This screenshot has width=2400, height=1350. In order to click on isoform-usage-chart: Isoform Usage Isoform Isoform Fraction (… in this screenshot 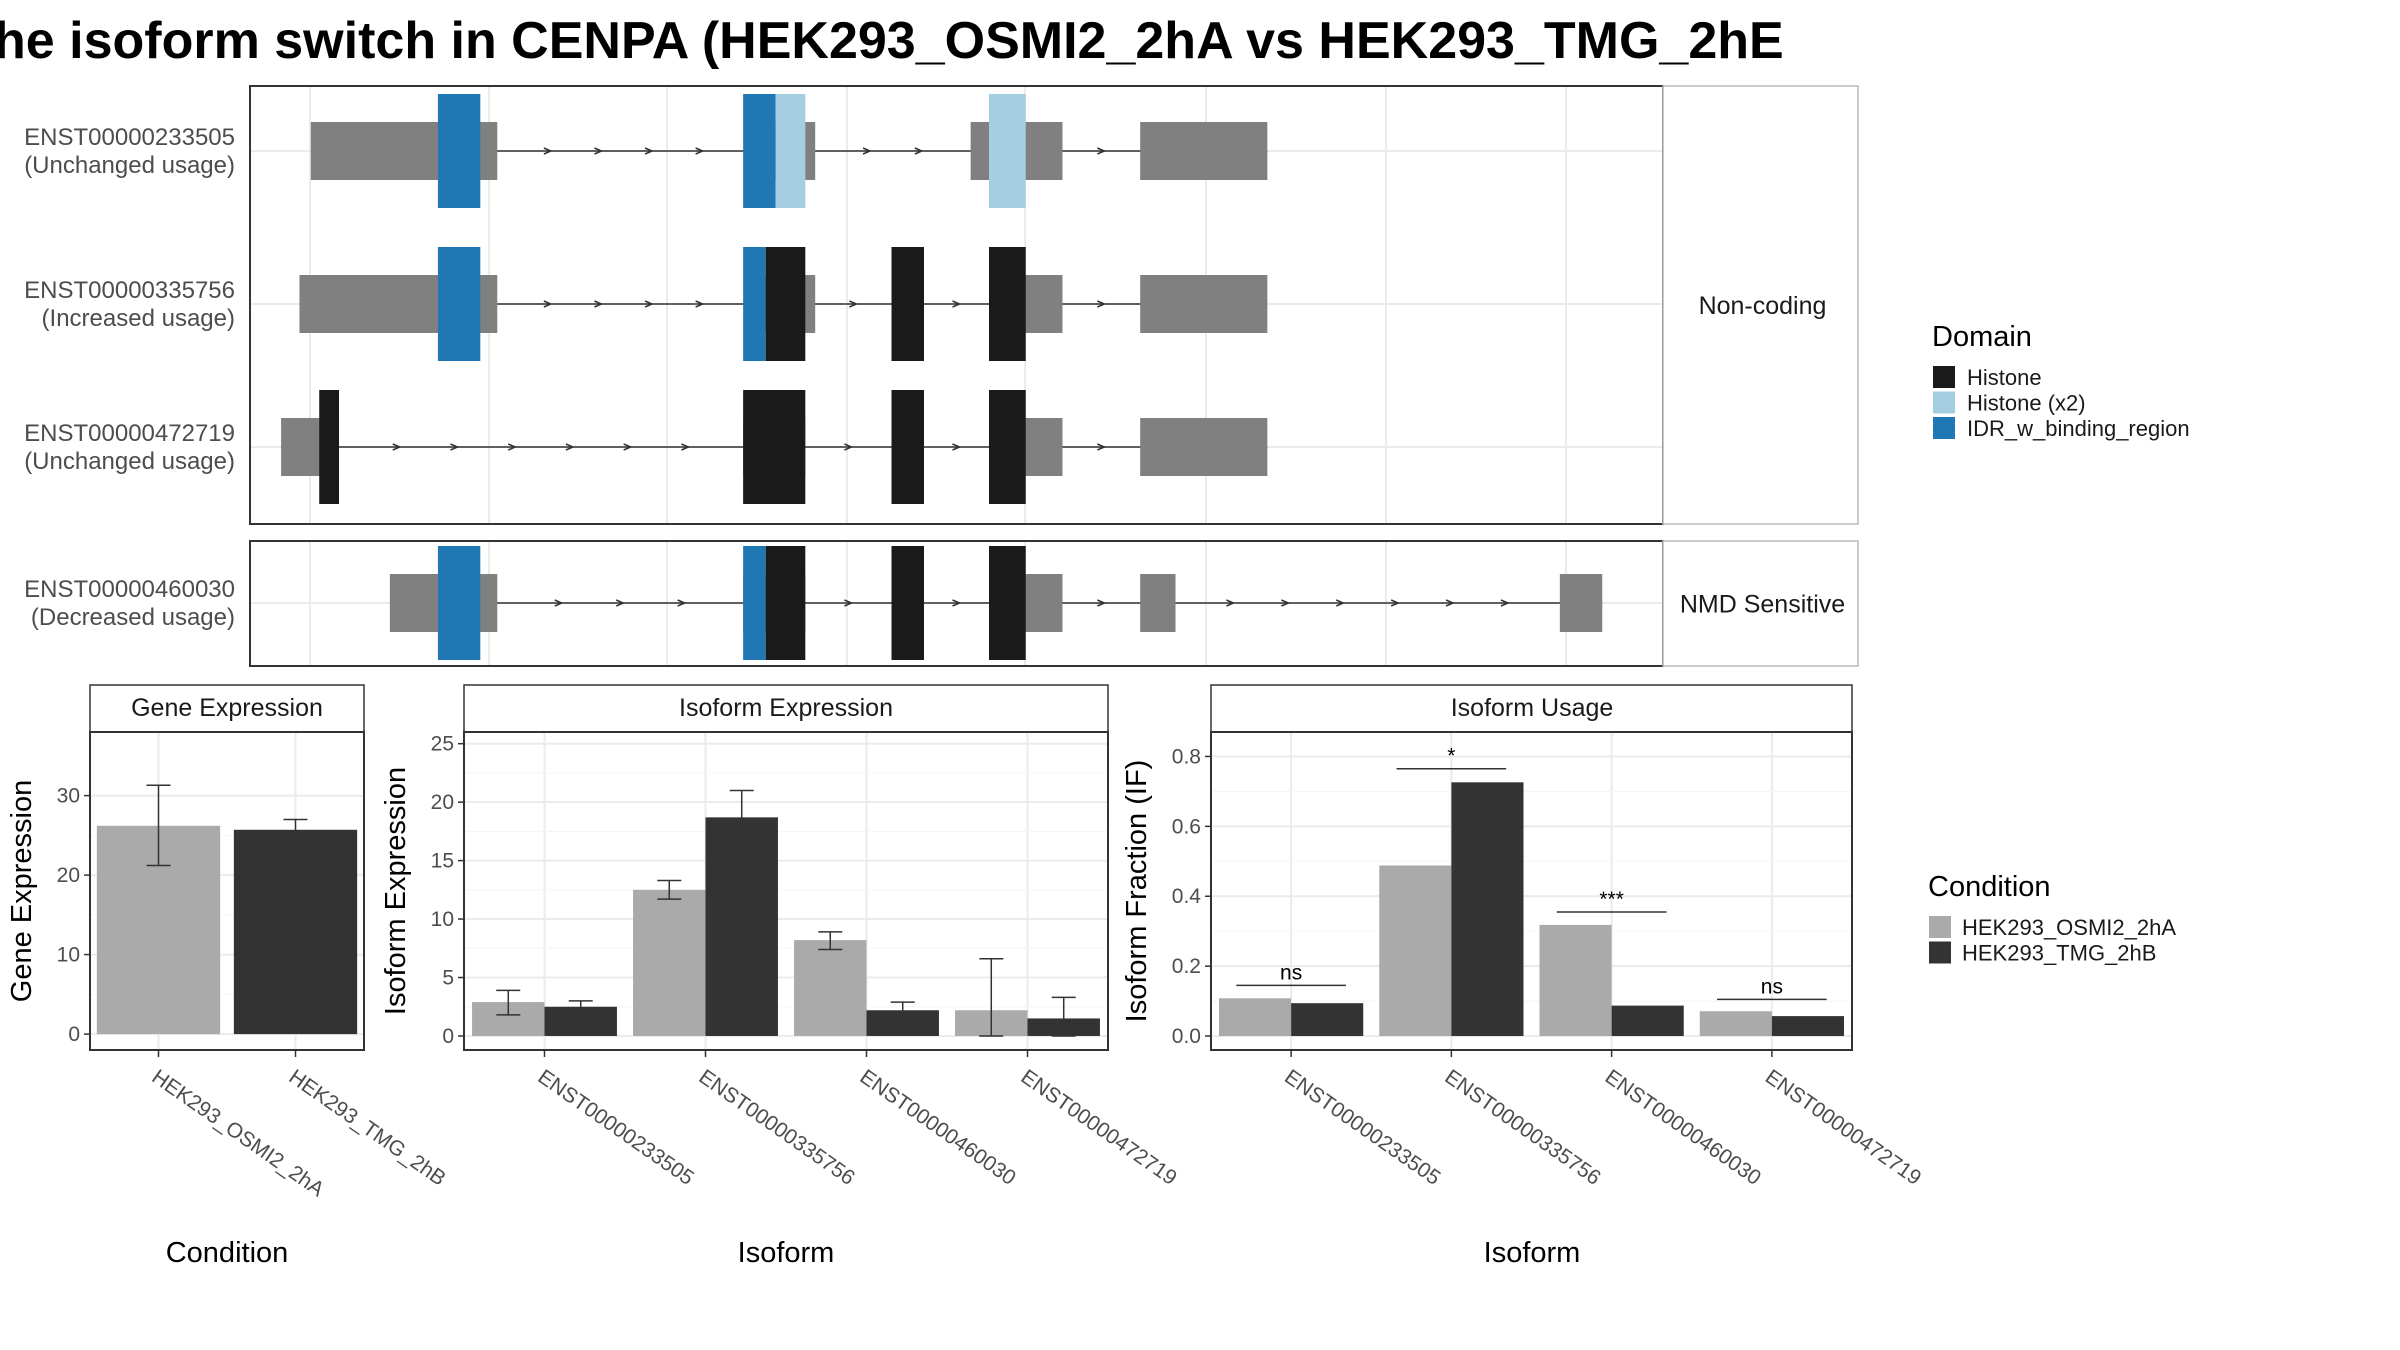, I will do `click(1523, 976)`.